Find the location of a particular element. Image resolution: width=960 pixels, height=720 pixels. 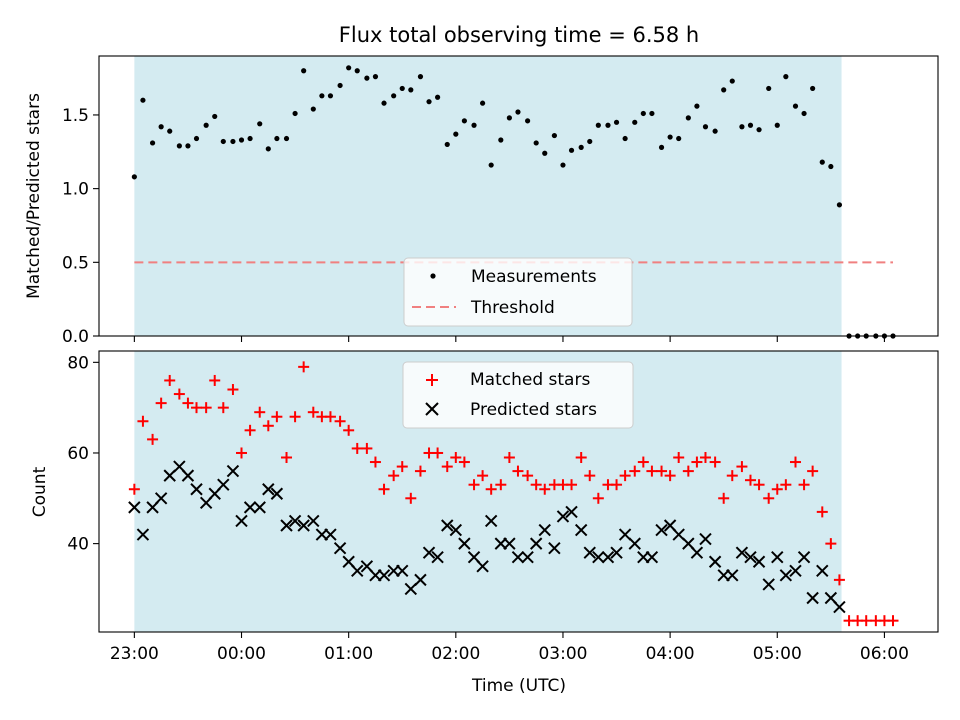

bottom-legend: Matched stars Predicted stars is located at coordinates (518, 395).